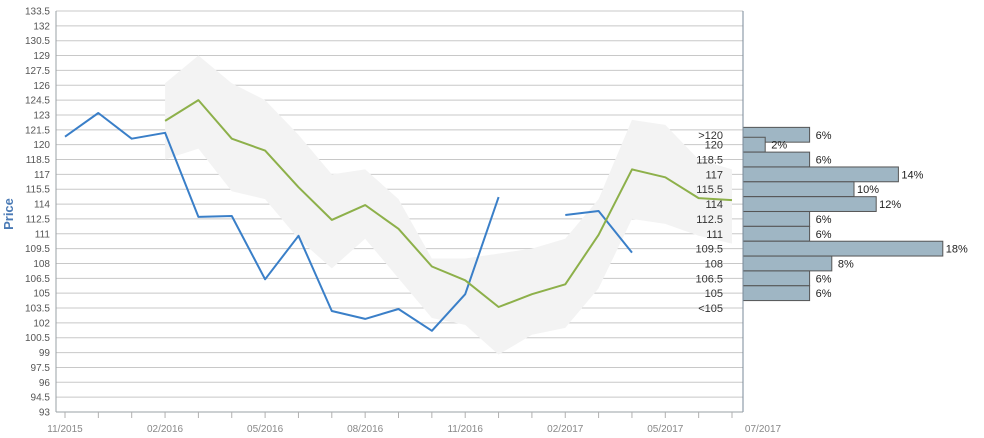  Describe the element at coordinates (714, 175) in the screenshot. I see `distribution-bin-label: 117` at that location.